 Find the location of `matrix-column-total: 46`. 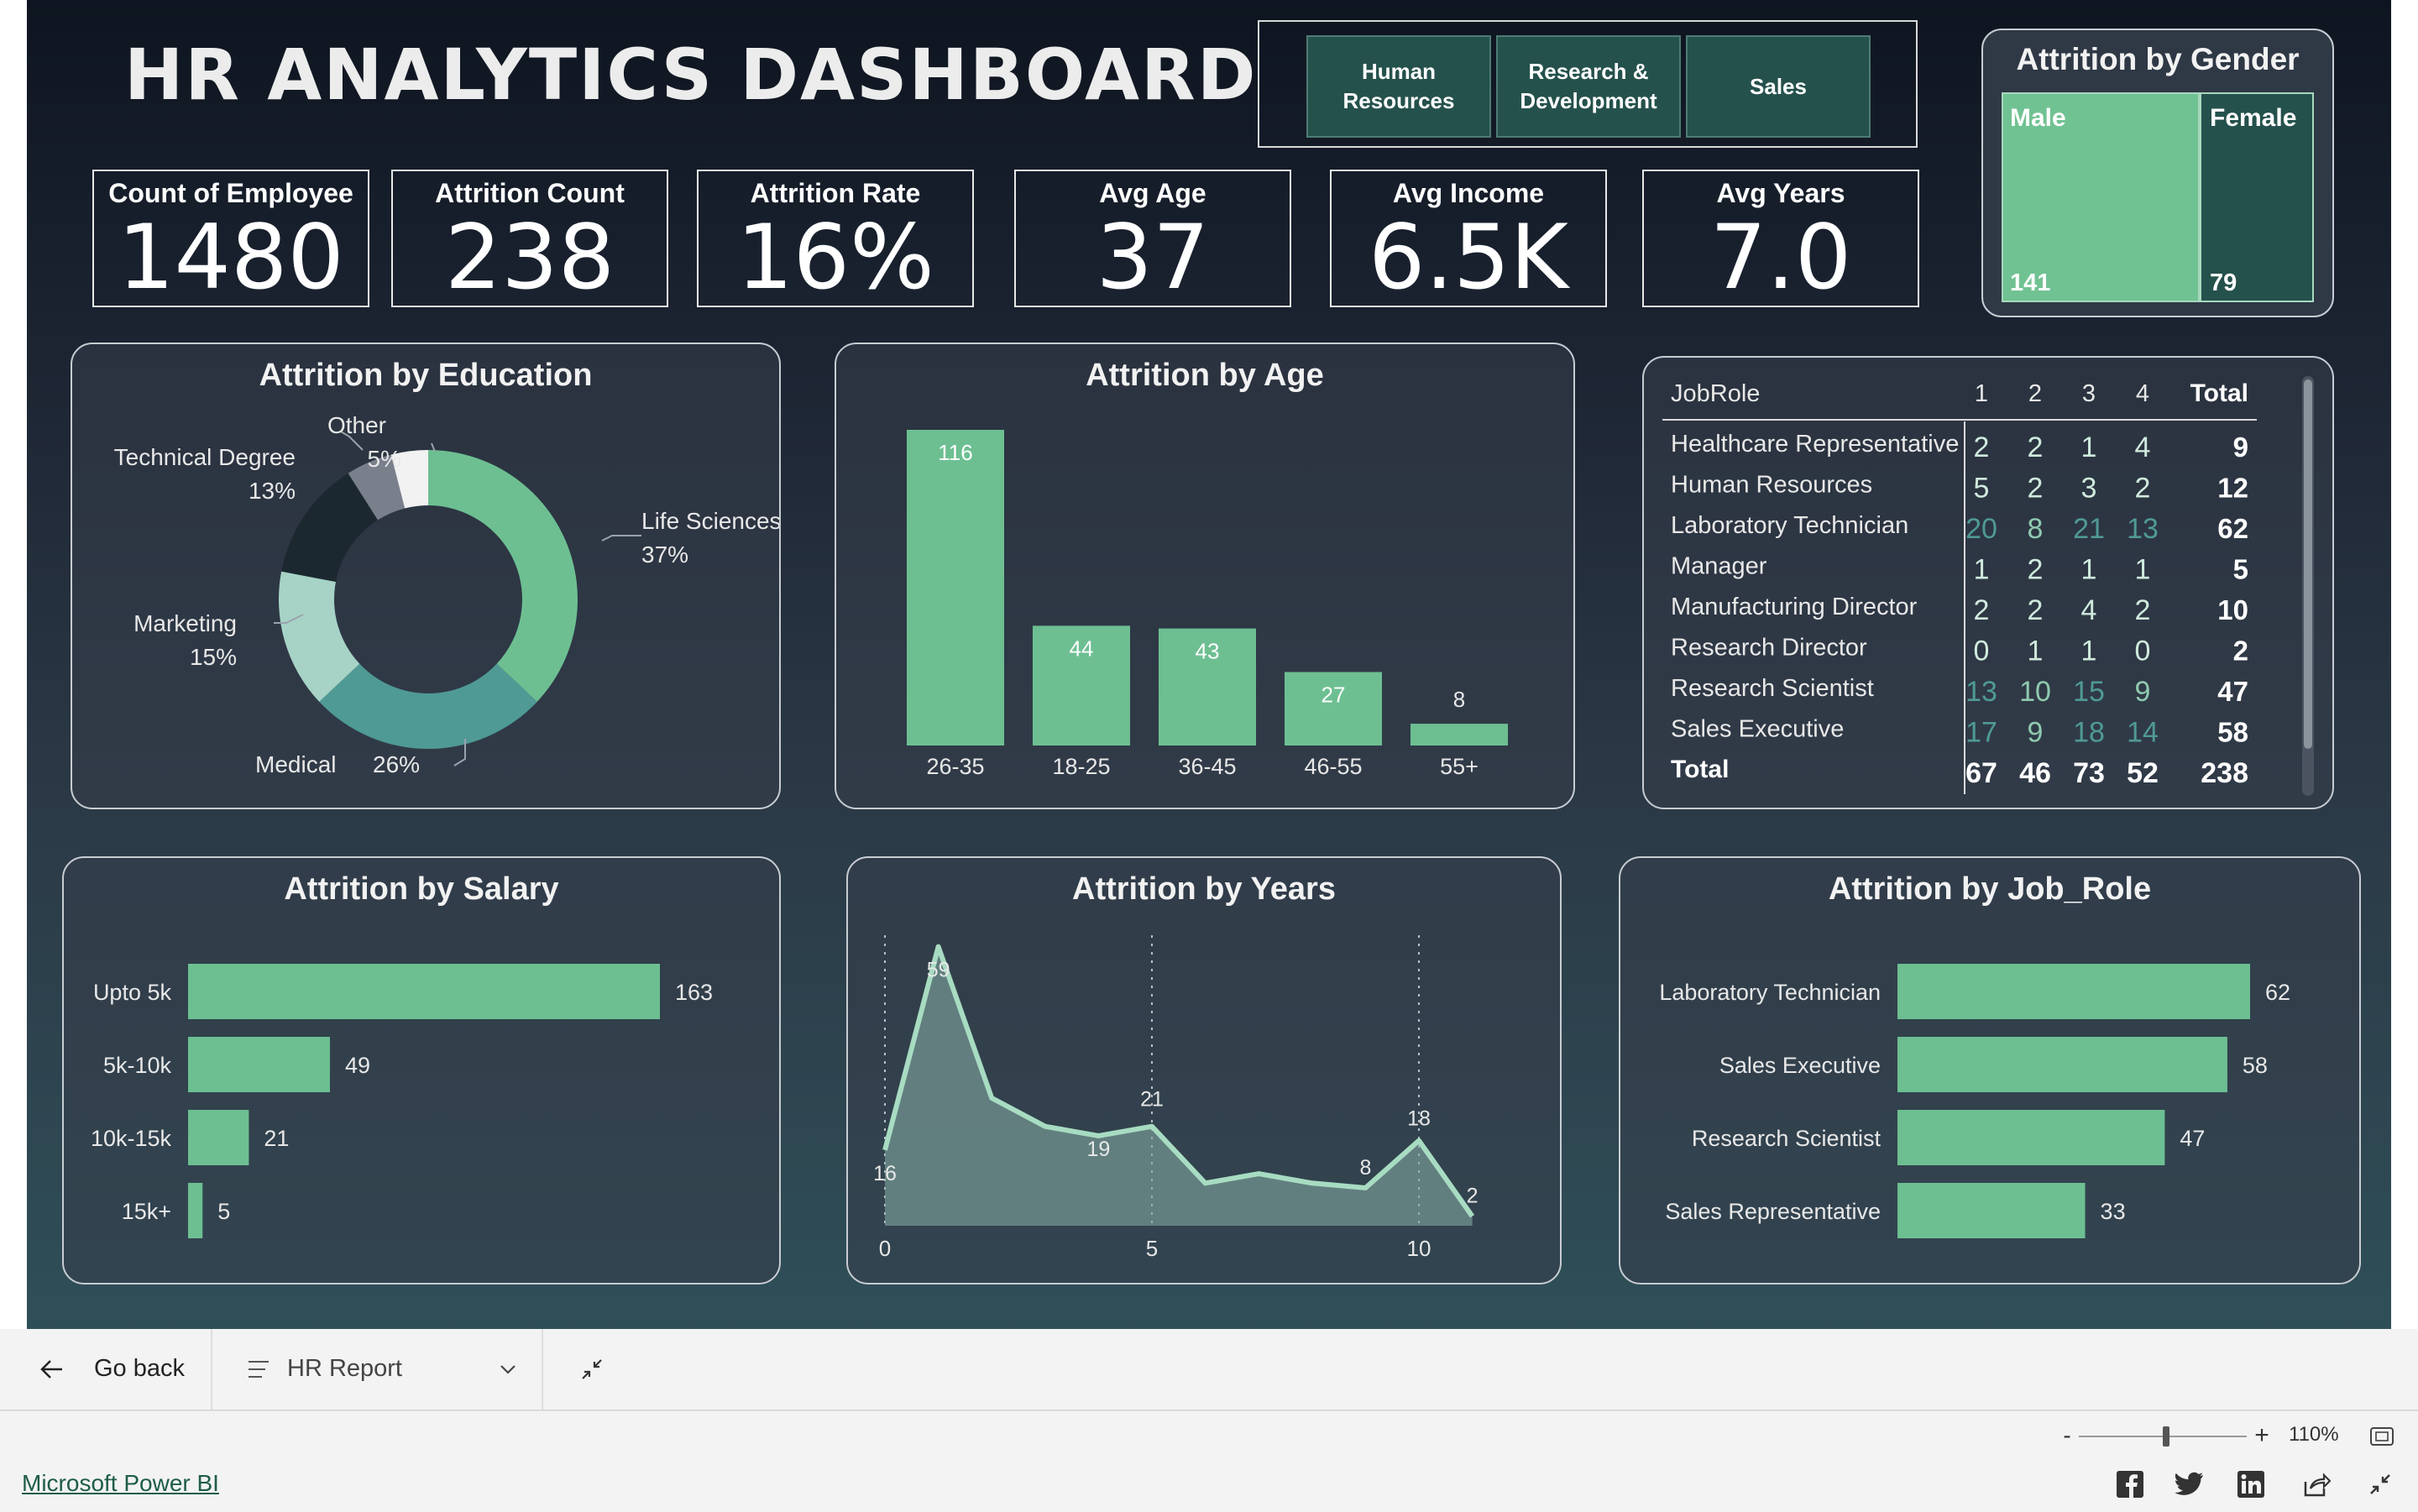

matrix-column-total: 46 is located at coordinates (2035, 773).